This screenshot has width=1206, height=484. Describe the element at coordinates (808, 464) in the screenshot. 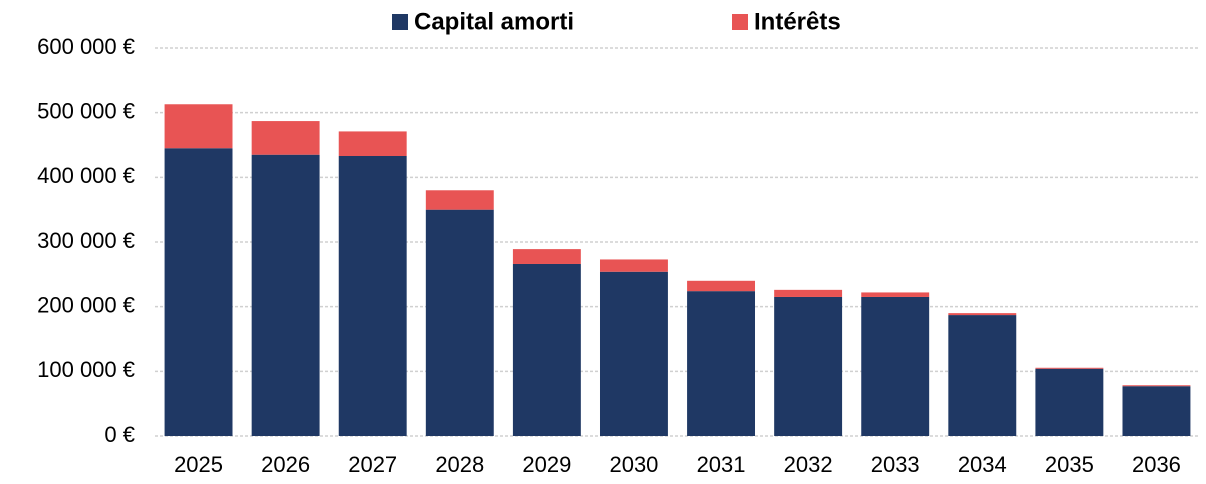

I see `x-tick-label: 2032` at that location.